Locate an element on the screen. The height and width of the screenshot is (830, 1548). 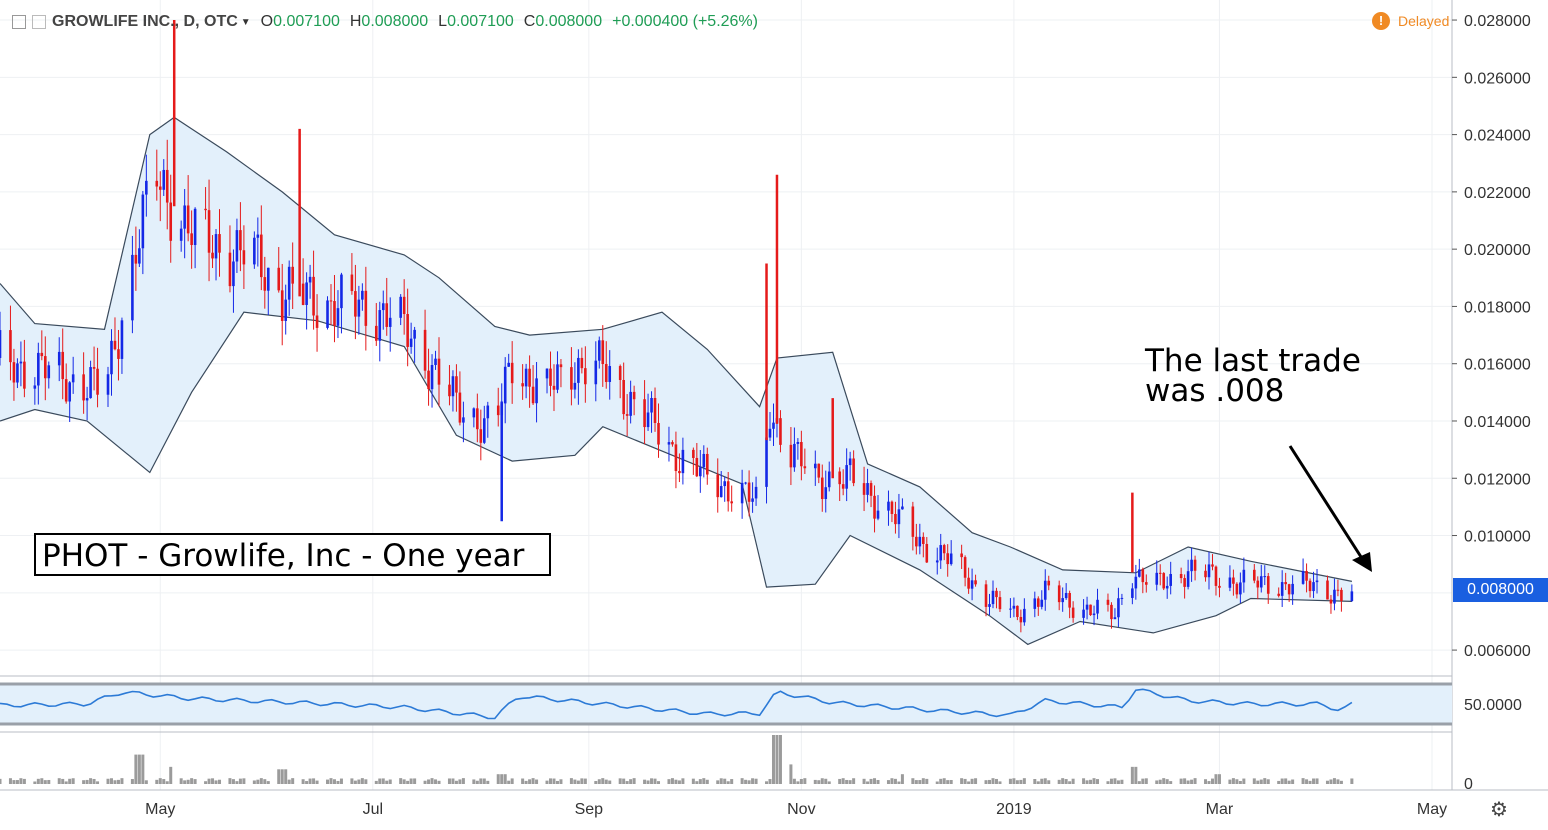
annotation-box: PHOT - Growlife, Inc - One year is located at coordinates (292, 554).